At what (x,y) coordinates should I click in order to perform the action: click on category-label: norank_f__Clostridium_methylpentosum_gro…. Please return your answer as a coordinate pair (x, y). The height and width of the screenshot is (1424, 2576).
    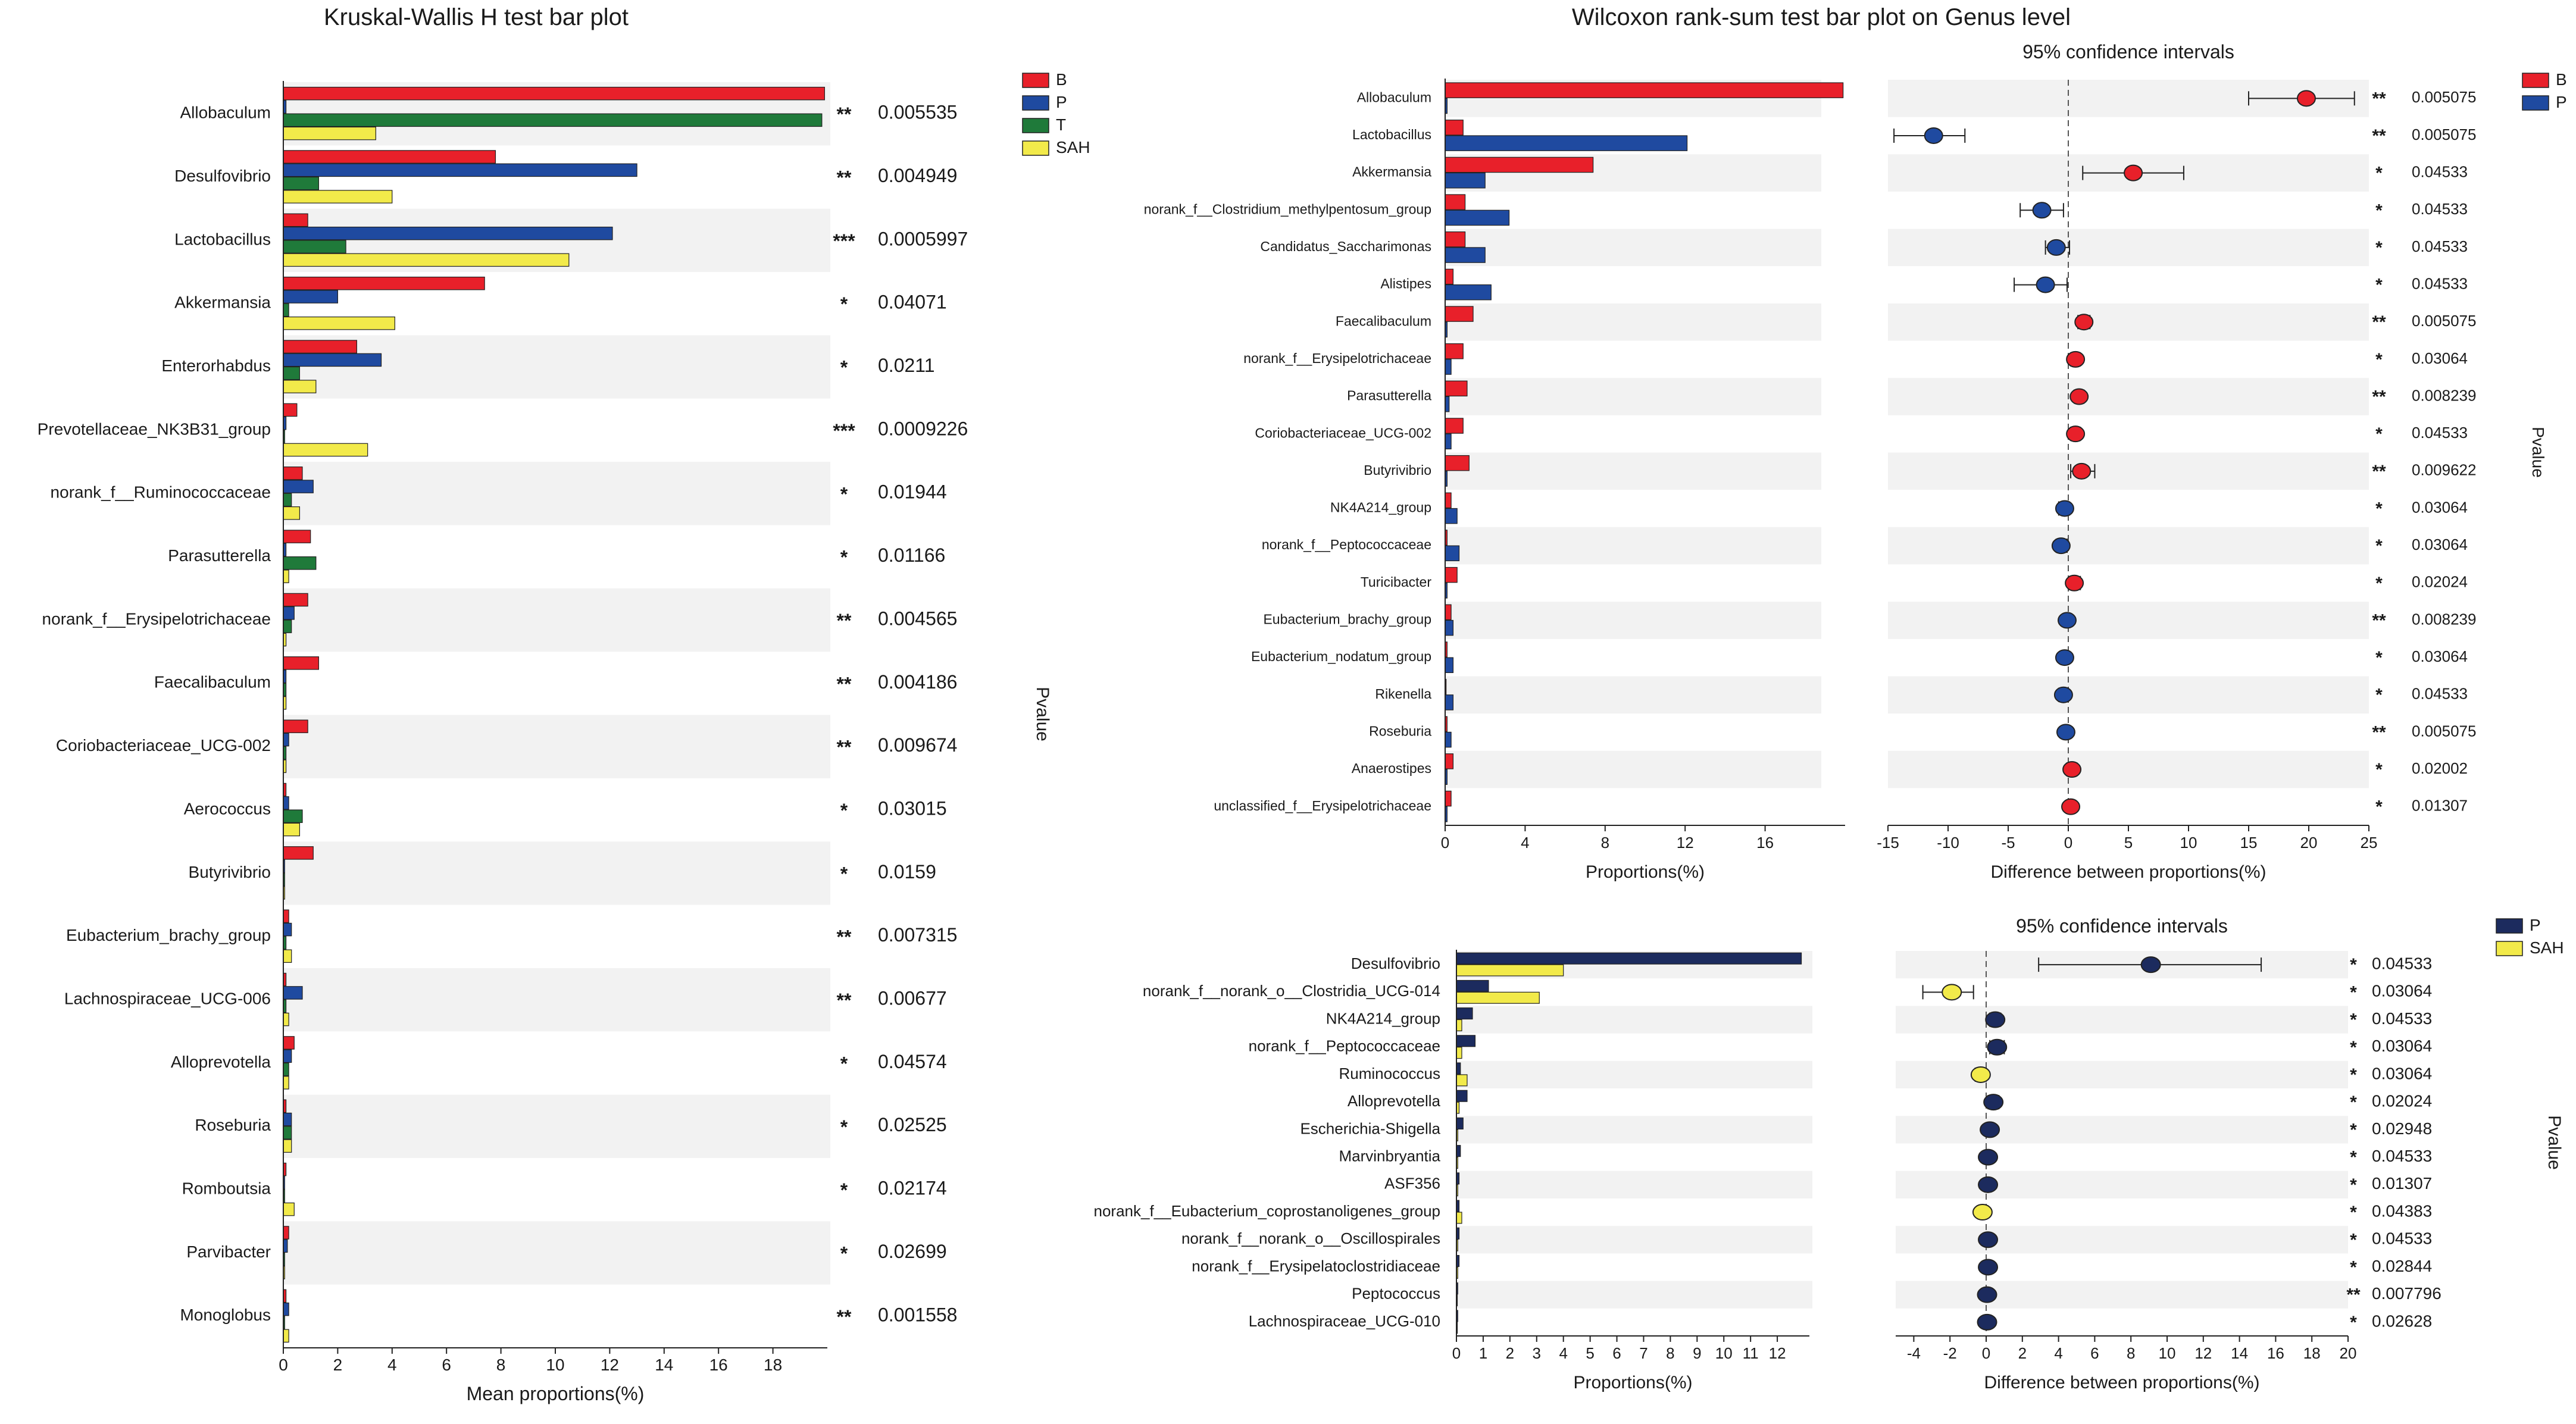
    Looking at the image, I should click on (1287, 209).